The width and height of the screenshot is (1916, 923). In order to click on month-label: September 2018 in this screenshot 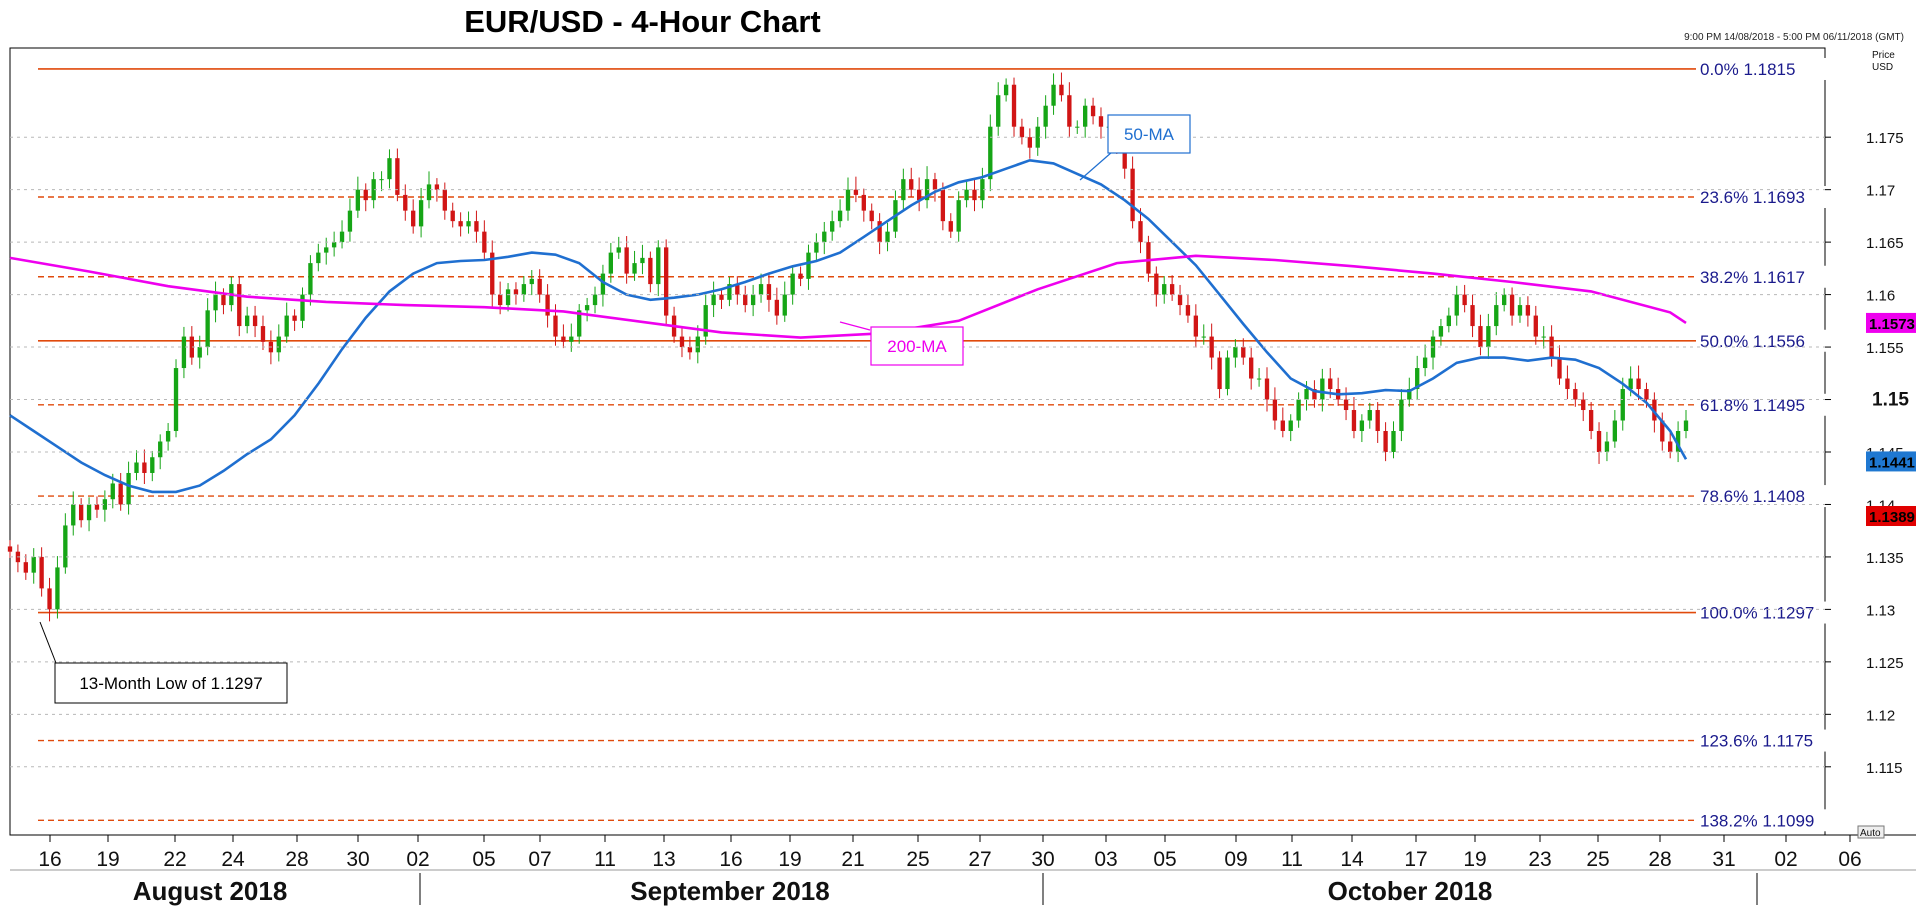, I will do `click(729, 891)`.